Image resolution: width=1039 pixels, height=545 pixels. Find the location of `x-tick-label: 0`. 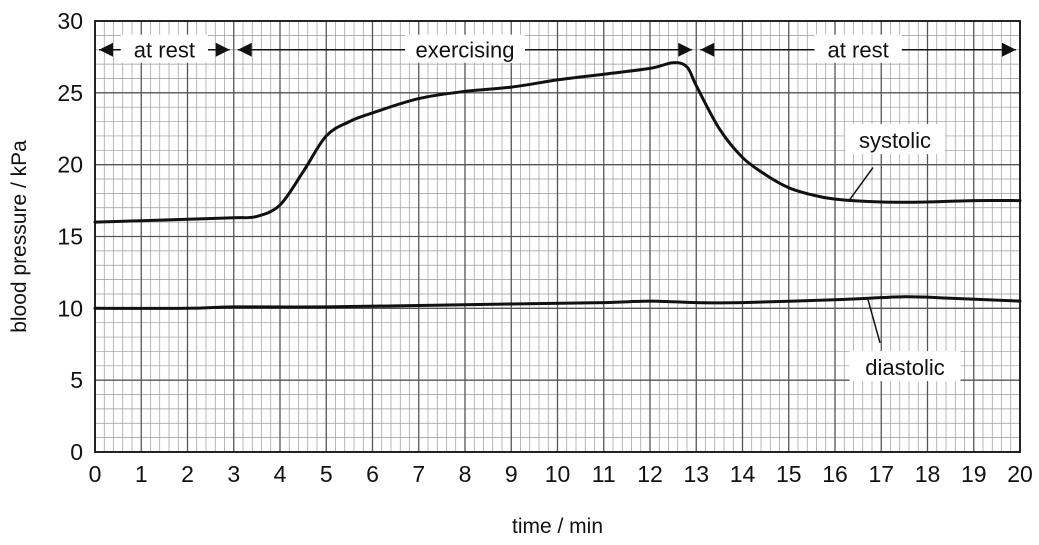

x-tick-label: 0 is located at coordinates (95, 474).